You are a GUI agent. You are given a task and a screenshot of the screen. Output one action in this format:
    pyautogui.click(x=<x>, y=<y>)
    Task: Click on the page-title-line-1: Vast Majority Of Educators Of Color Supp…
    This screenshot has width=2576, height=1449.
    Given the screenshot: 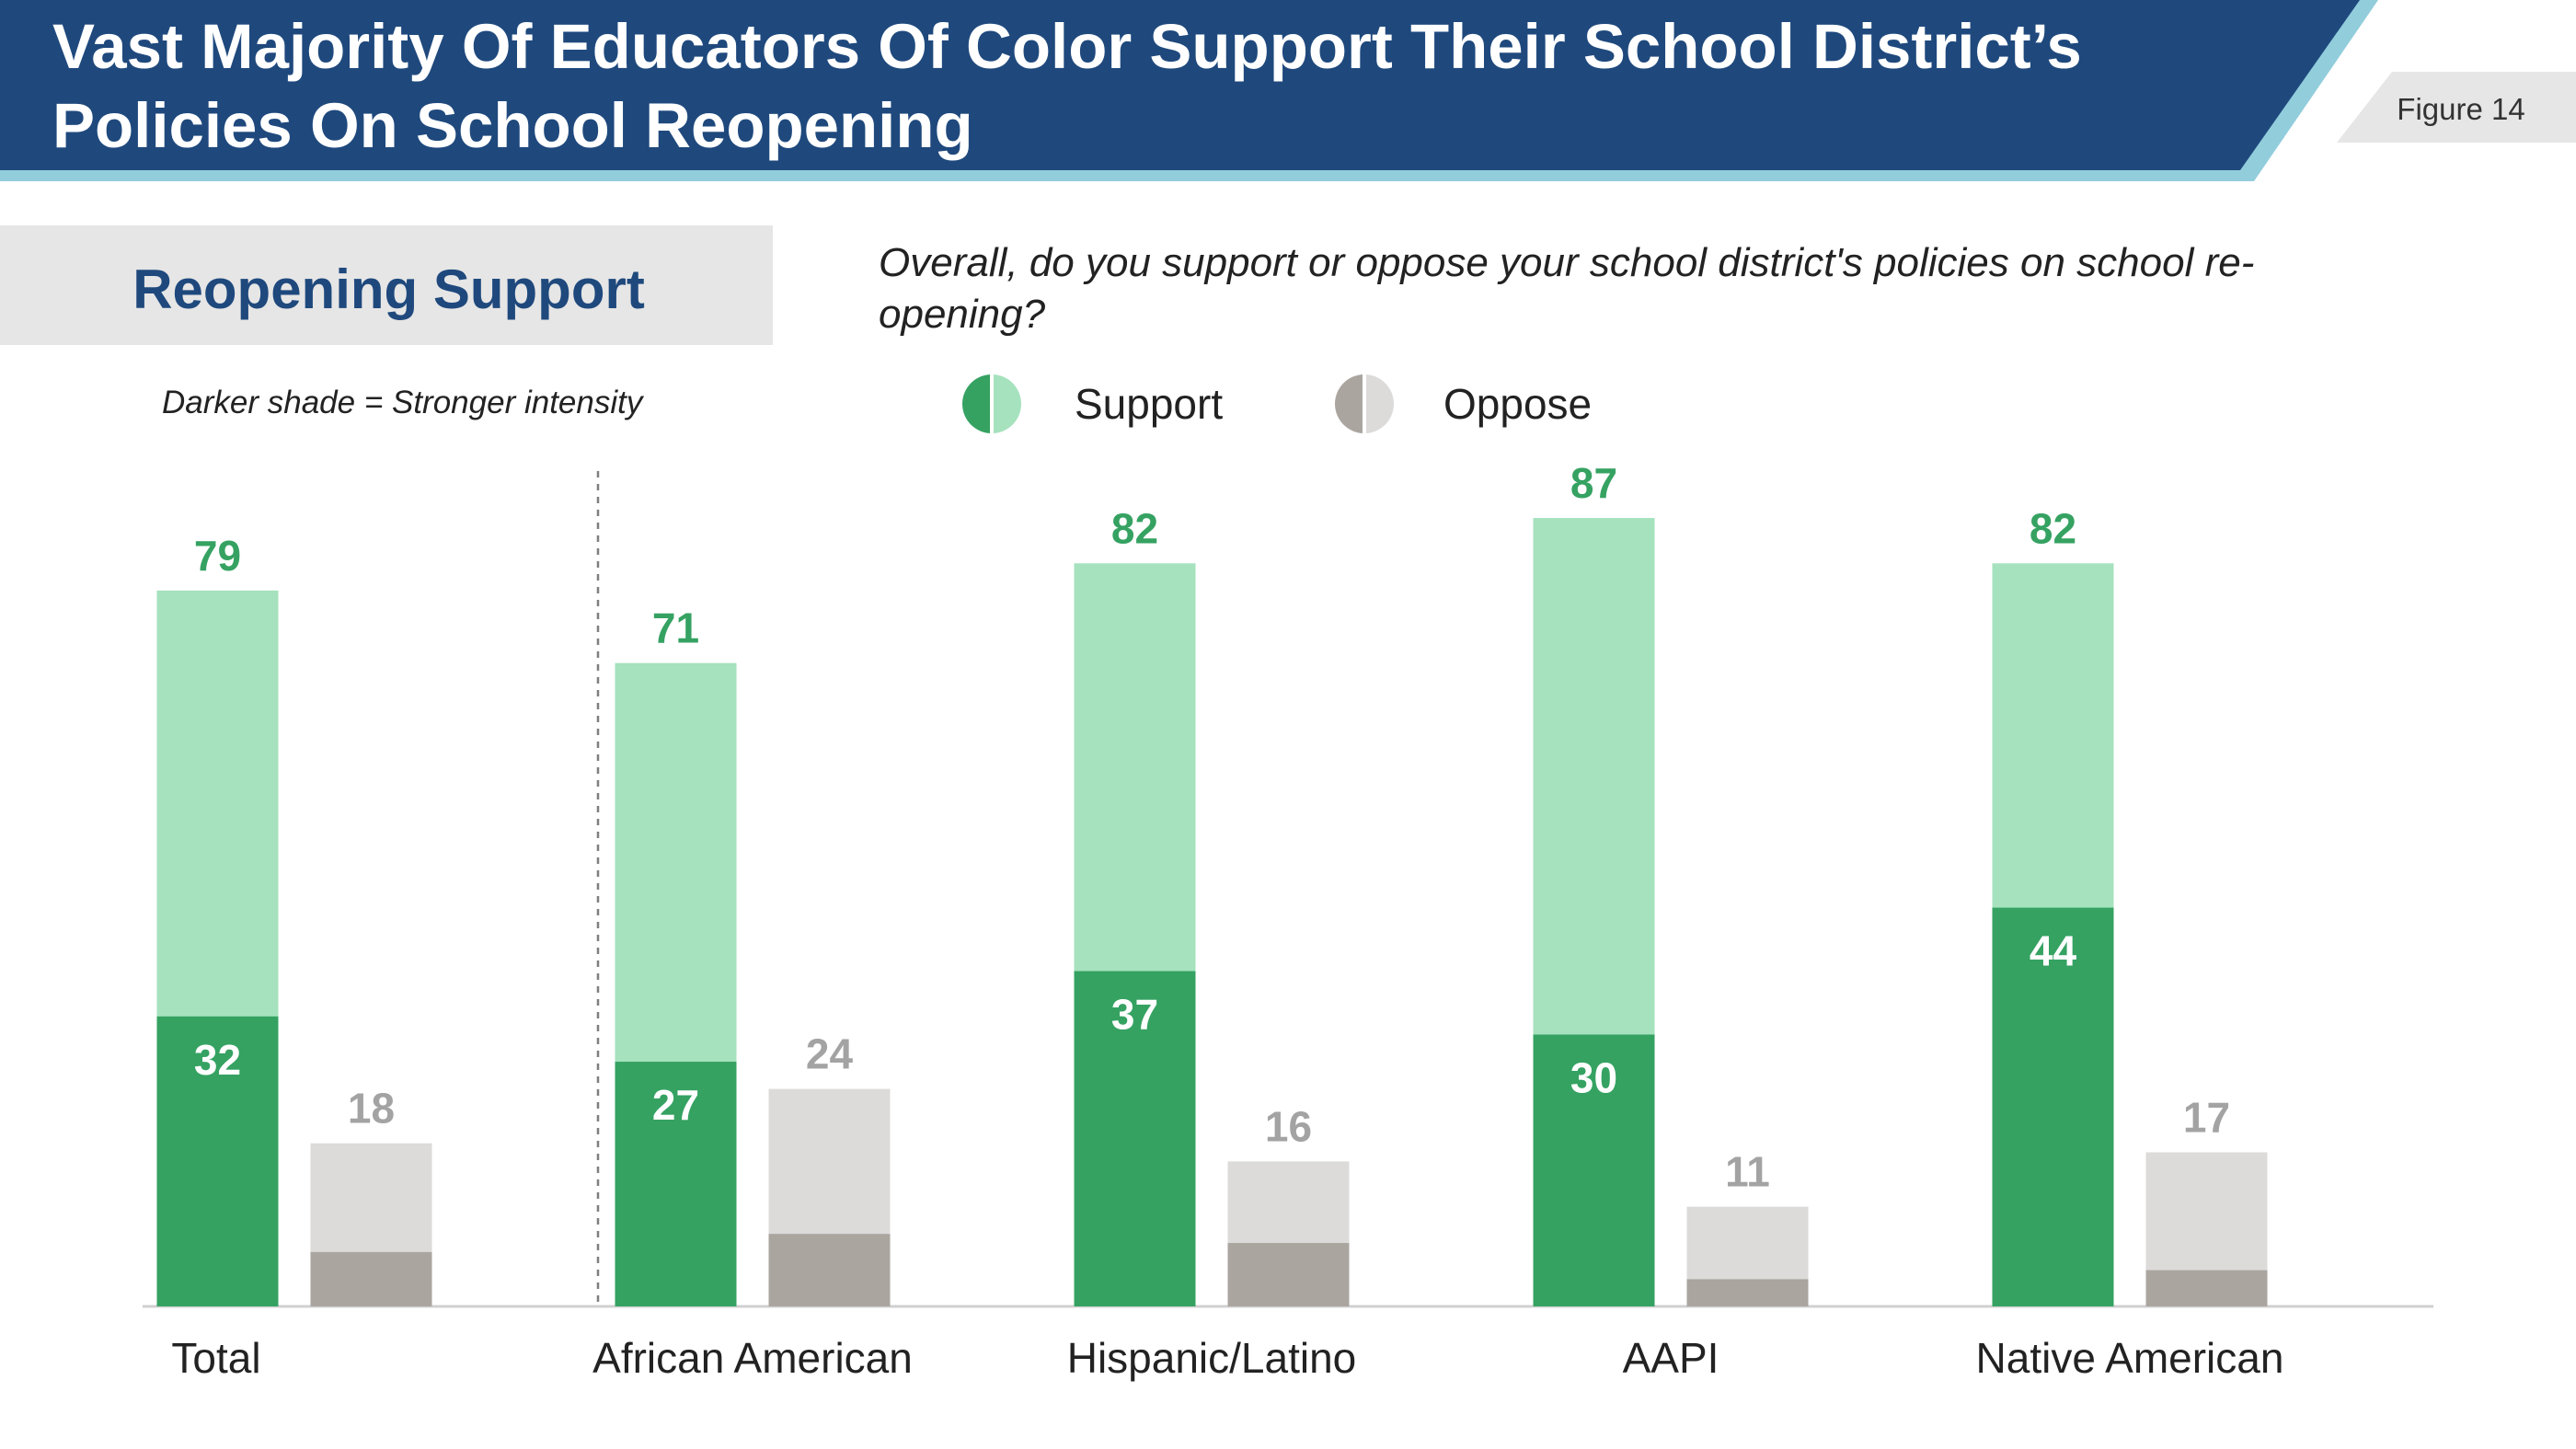 What is the action you would take?
    pyautogui.click(x=1067, y=46)
    